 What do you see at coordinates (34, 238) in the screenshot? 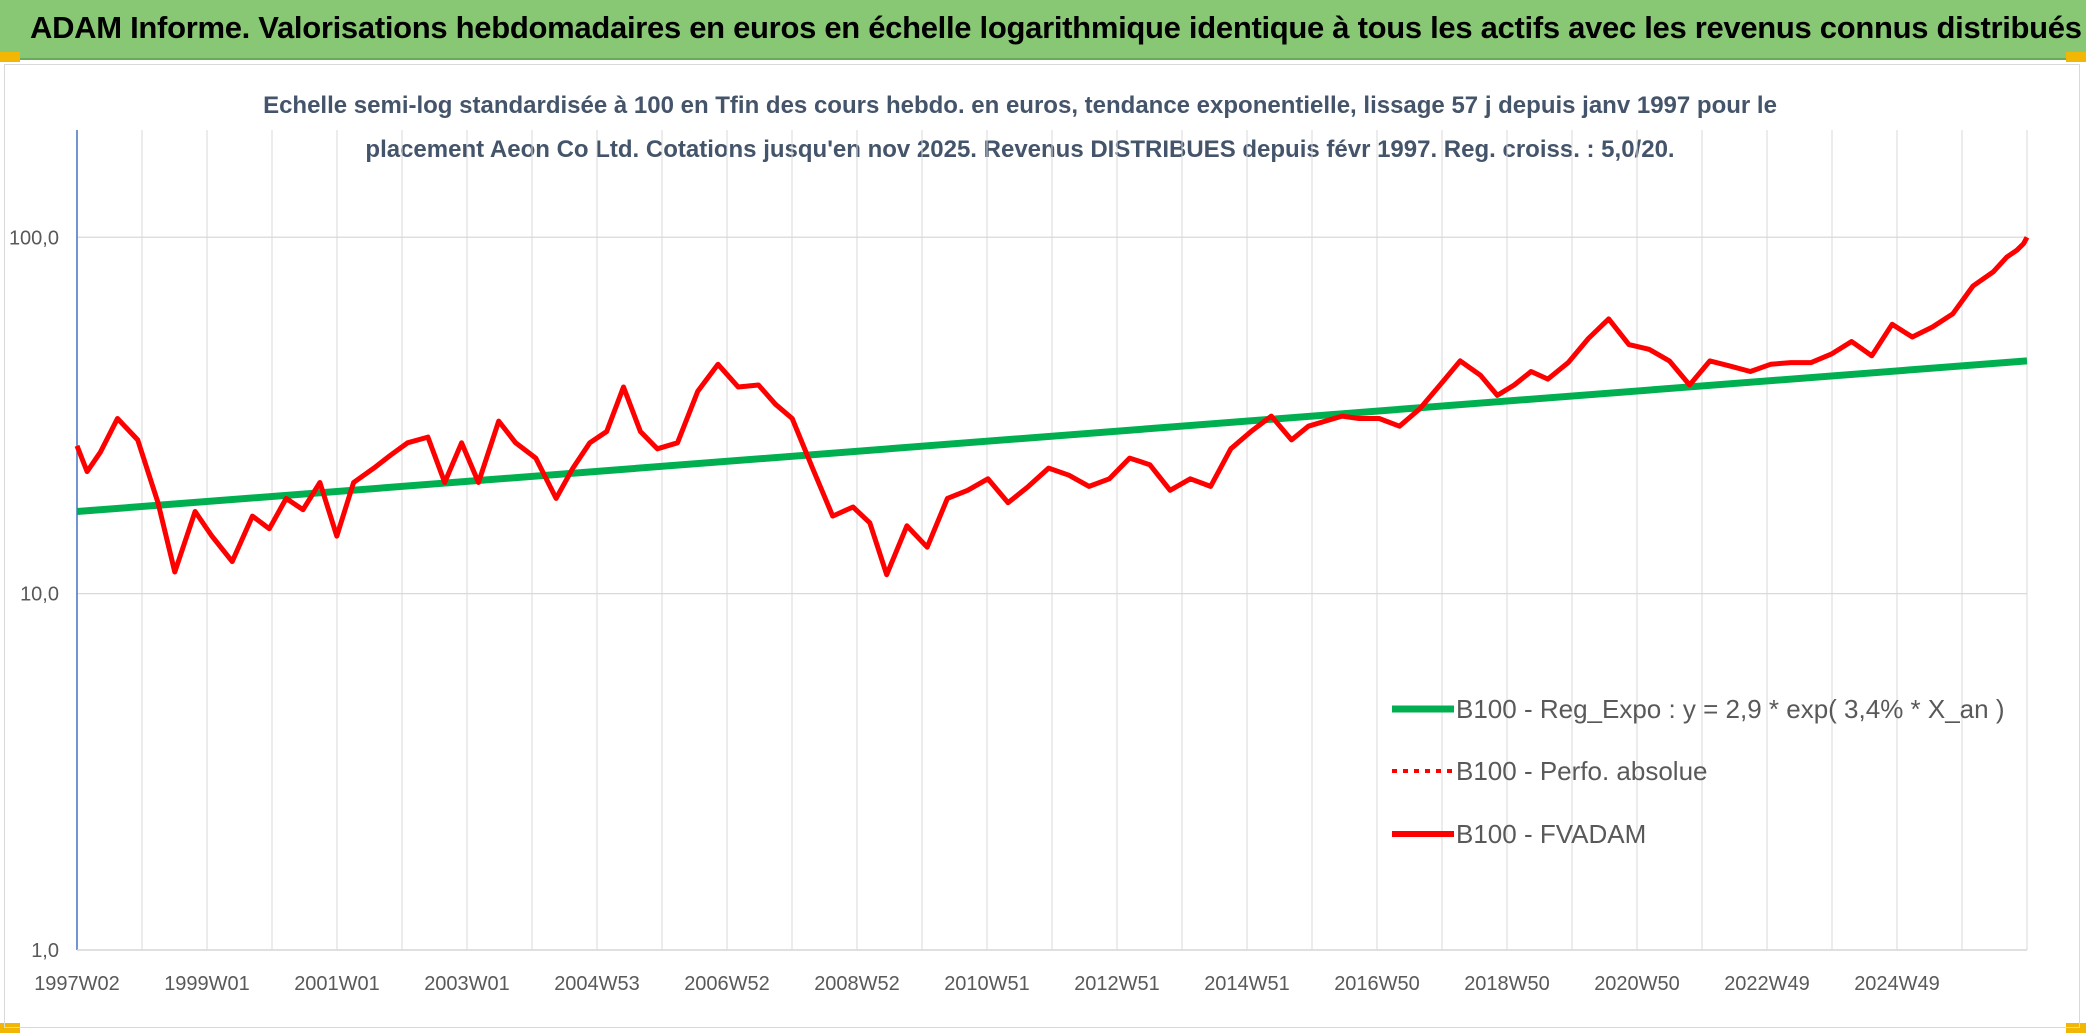
I see `y-tick-label: 100,0` at bounding box center [34, 238].